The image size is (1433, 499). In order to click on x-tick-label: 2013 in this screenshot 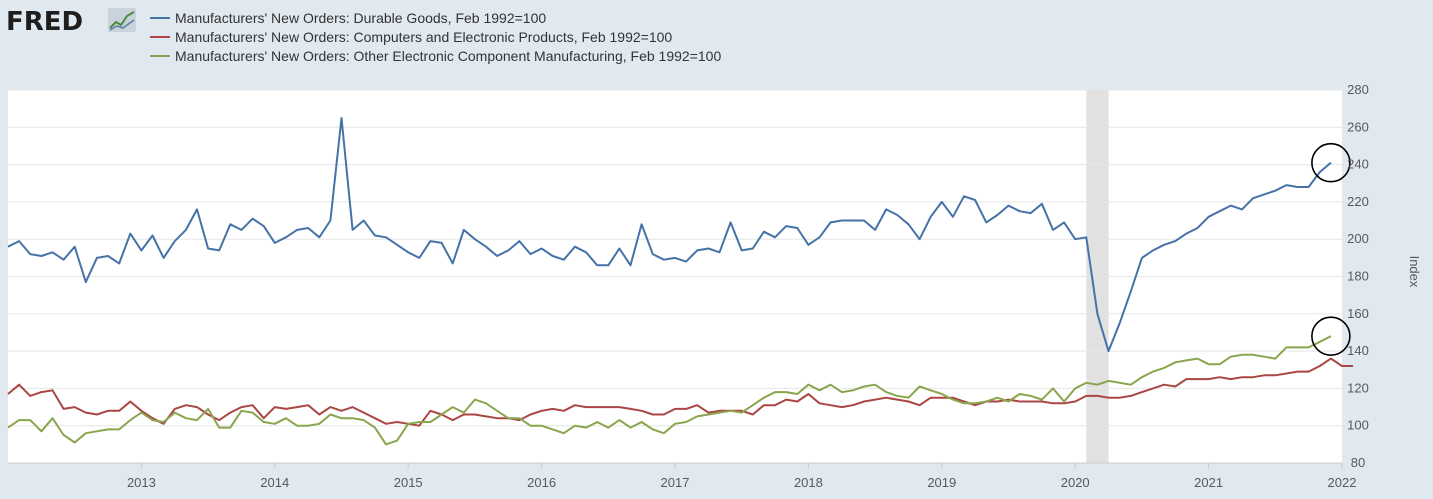, I will do `click(141, 482)`.